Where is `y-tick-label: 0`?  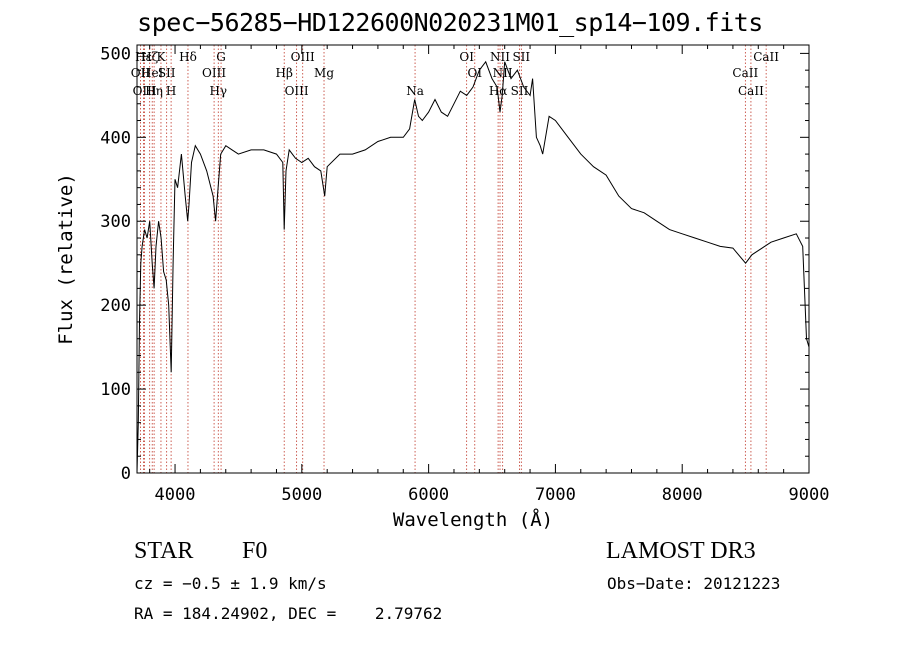
y-tick-label: 0 is located at coordinates (126, 474).